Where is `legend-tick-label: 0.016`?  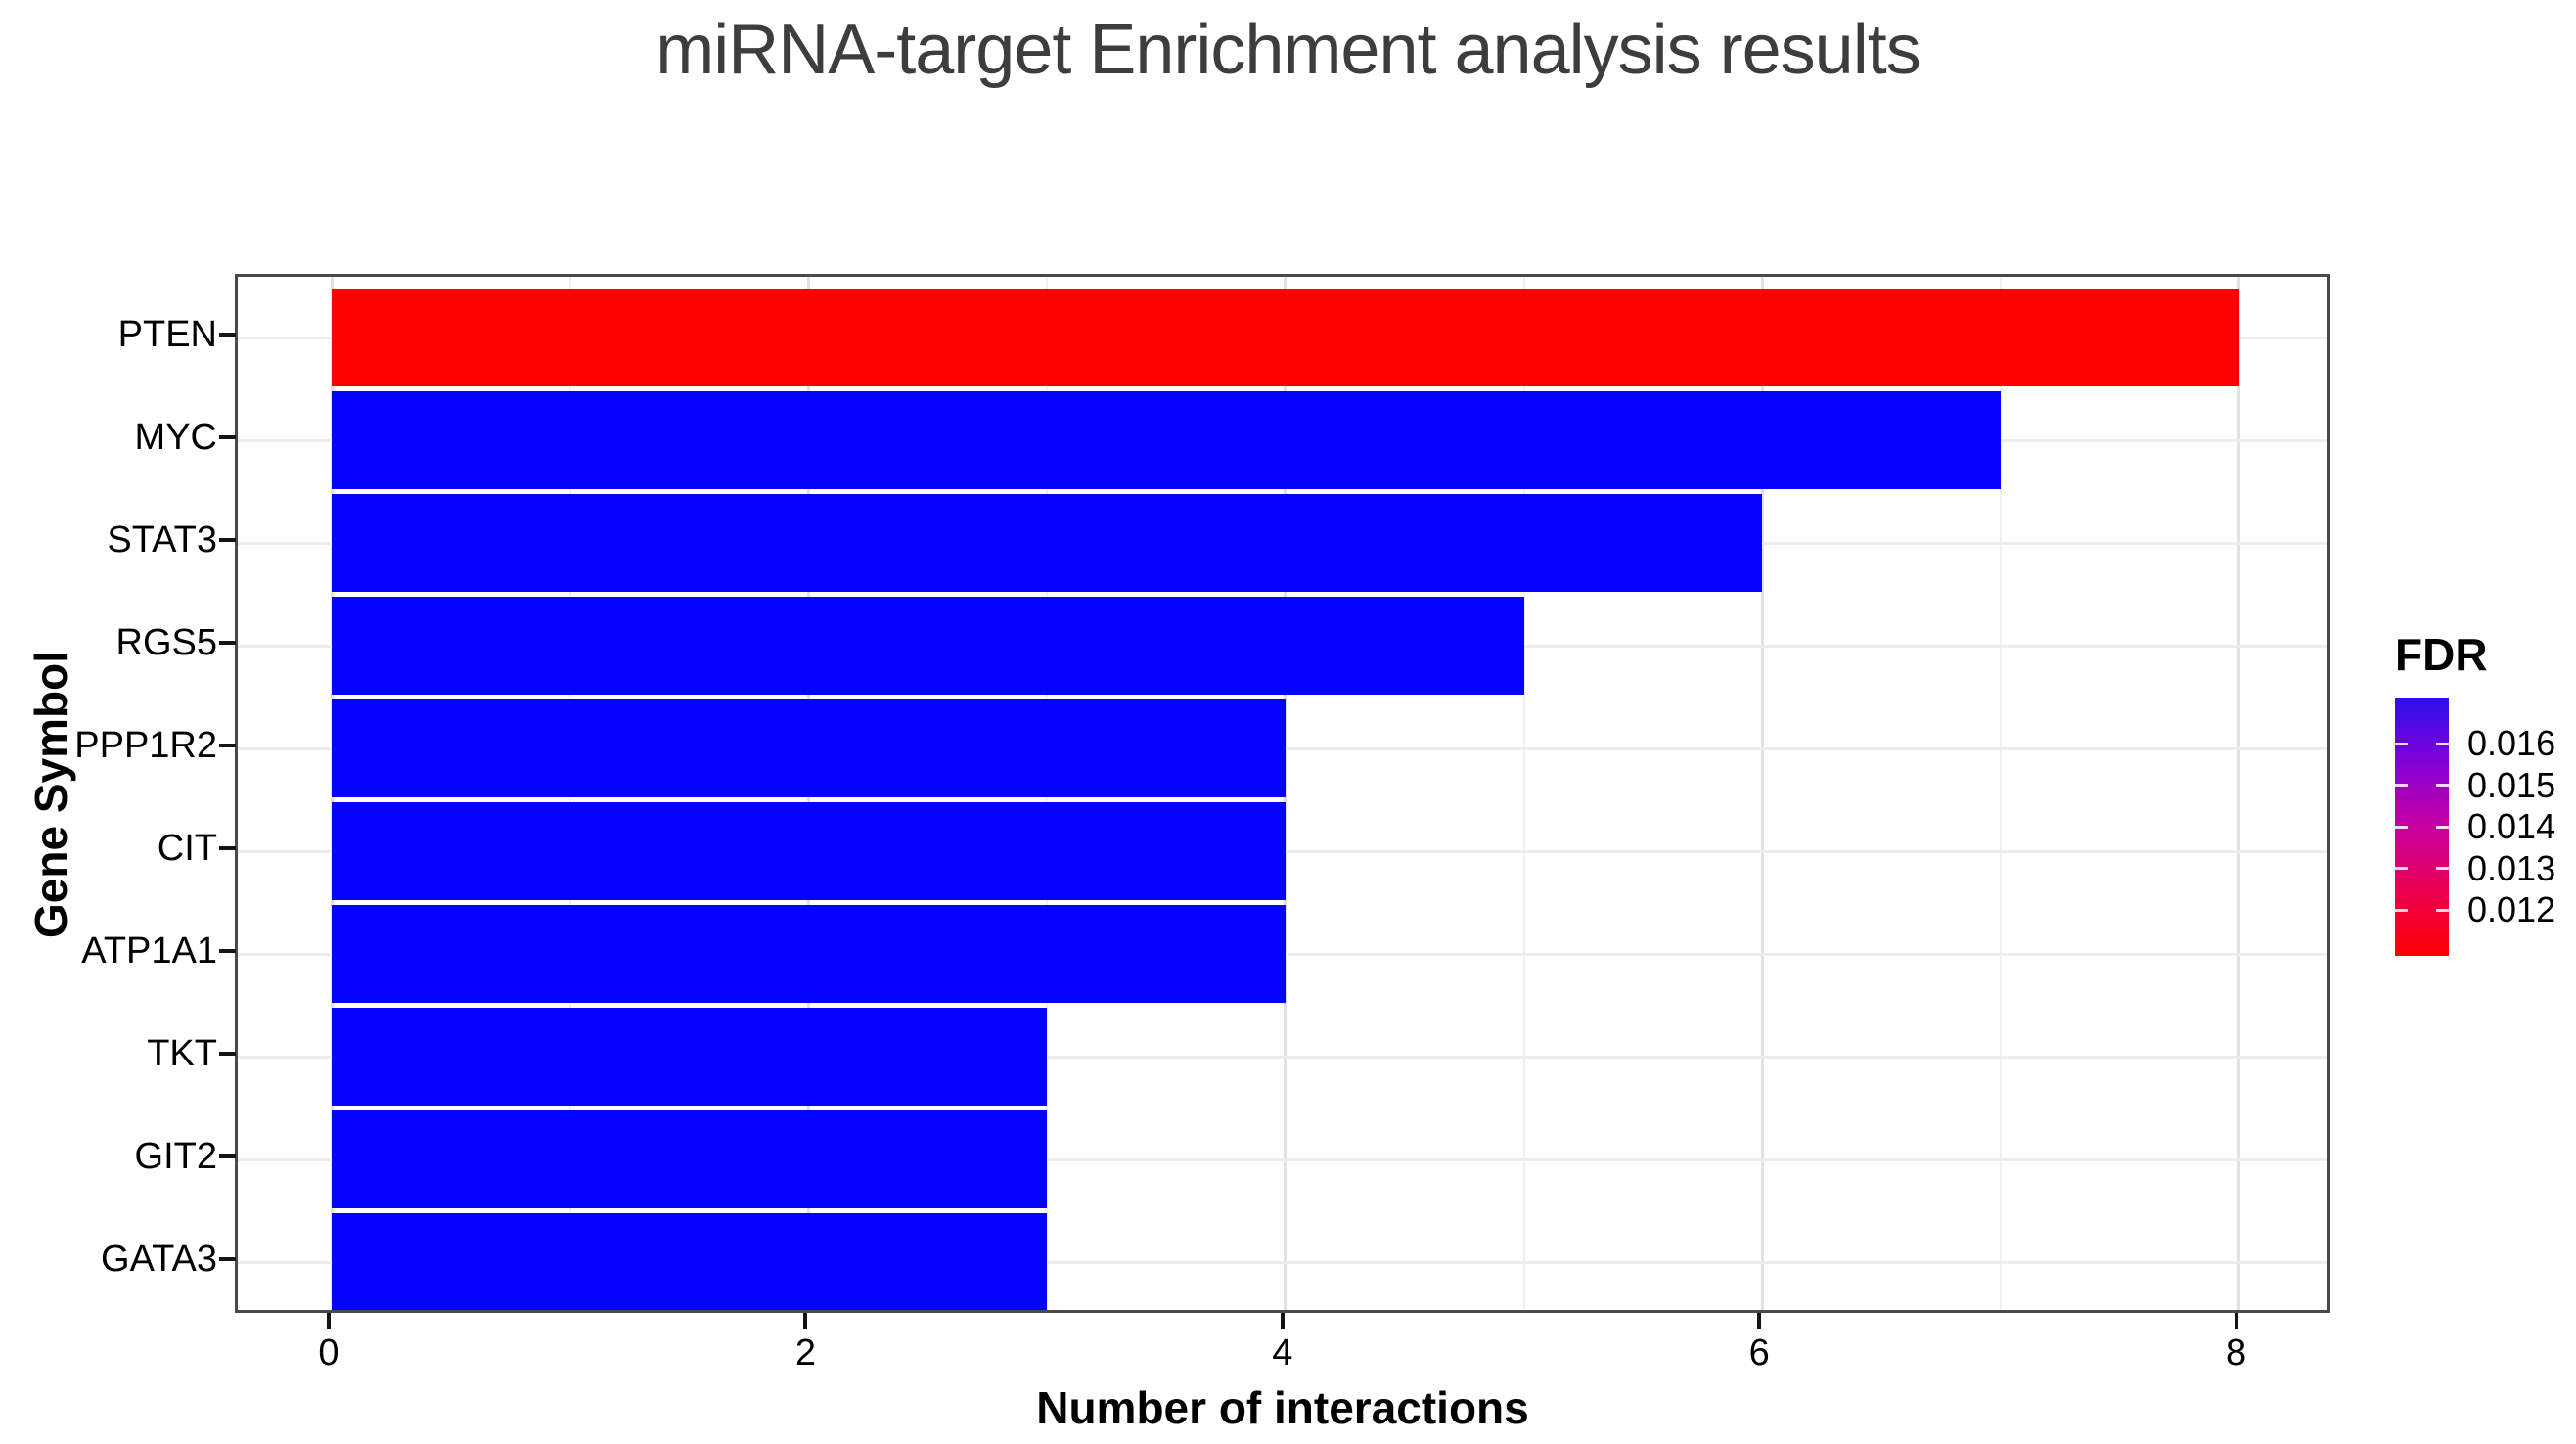
legend-tick-label: 0.016 is located at coordinates (2511, 743).